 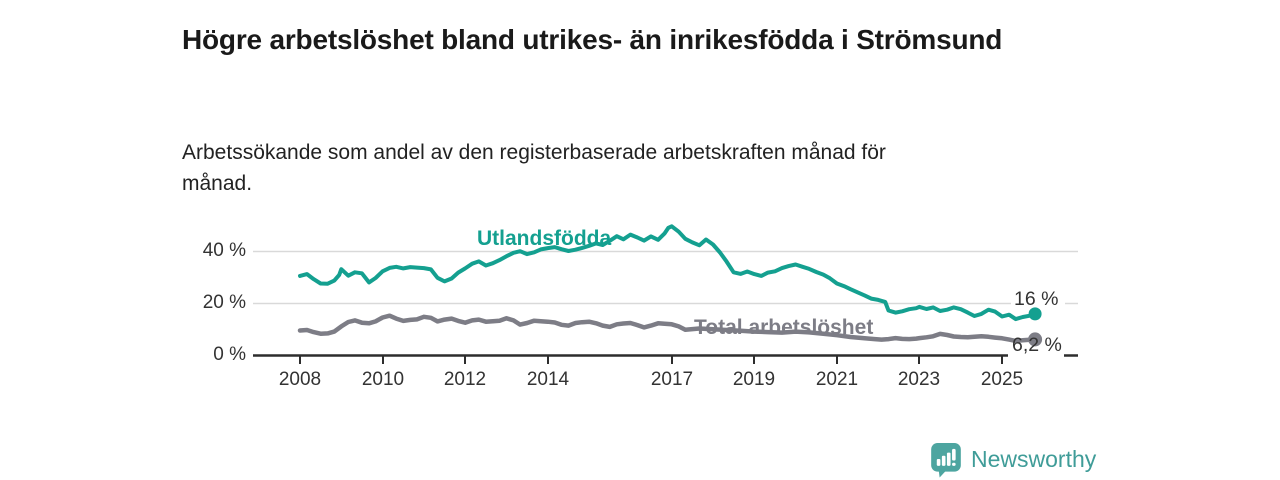 What do you see at coordinates (672, 379) in the screenshot?
I see `x-tick-label-2017: 2017` at bounding box center [672, 379].